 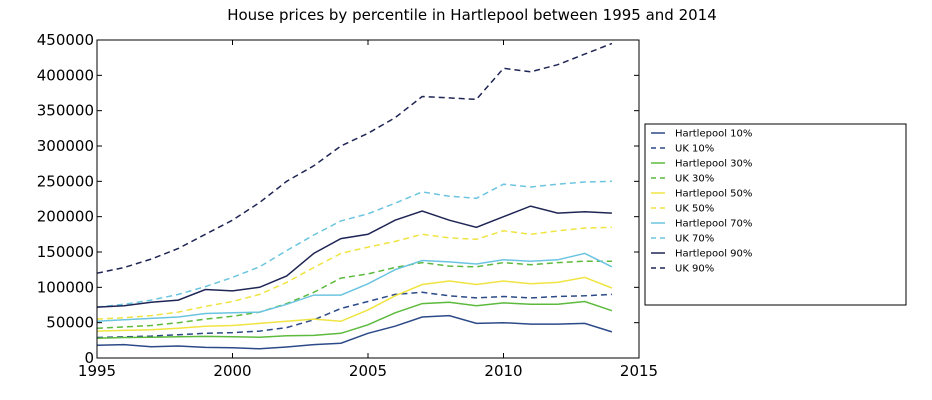 I want to click on y-tick-label: 100000, so click(x=65, y=287).